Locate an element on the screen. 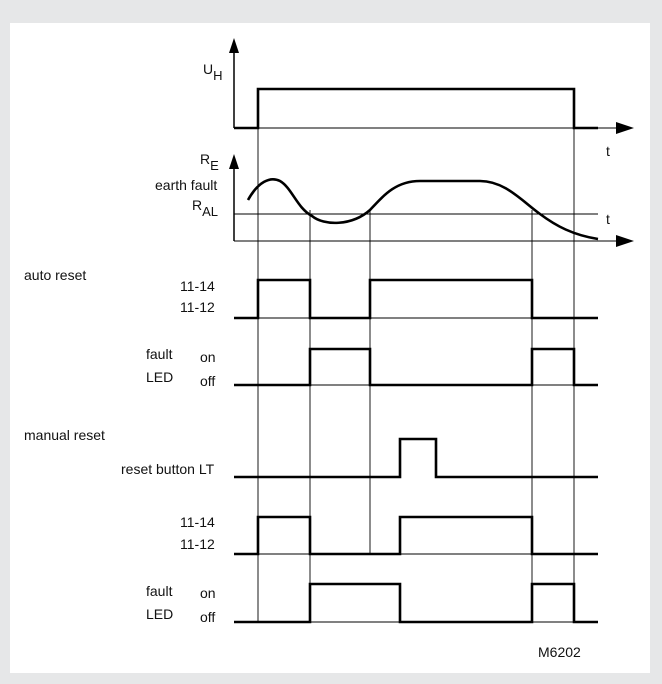 Image resolution: width=662 pixels, height=684 pixels. uh-time-arrowhead is located at coordinates (625, 128).